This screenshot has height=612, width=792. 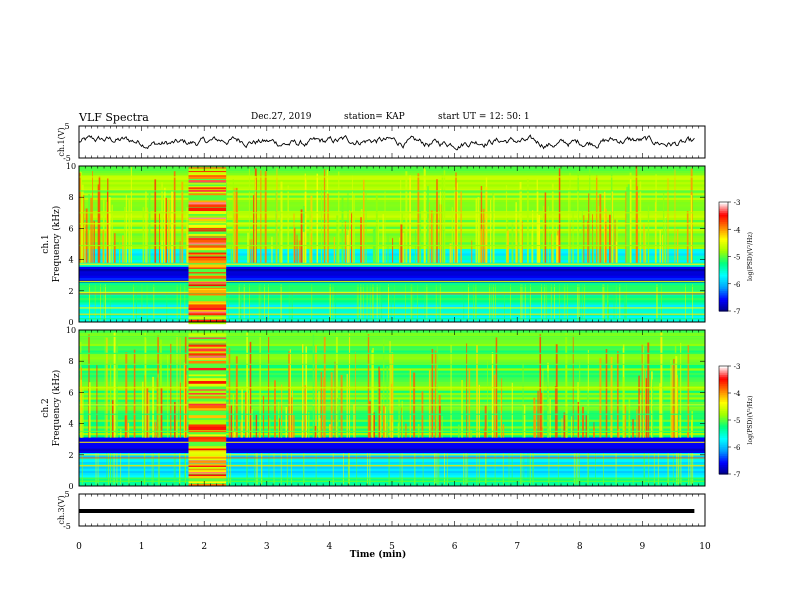 I want to click on ch1-waveform-line, so click(x=386, y=142).